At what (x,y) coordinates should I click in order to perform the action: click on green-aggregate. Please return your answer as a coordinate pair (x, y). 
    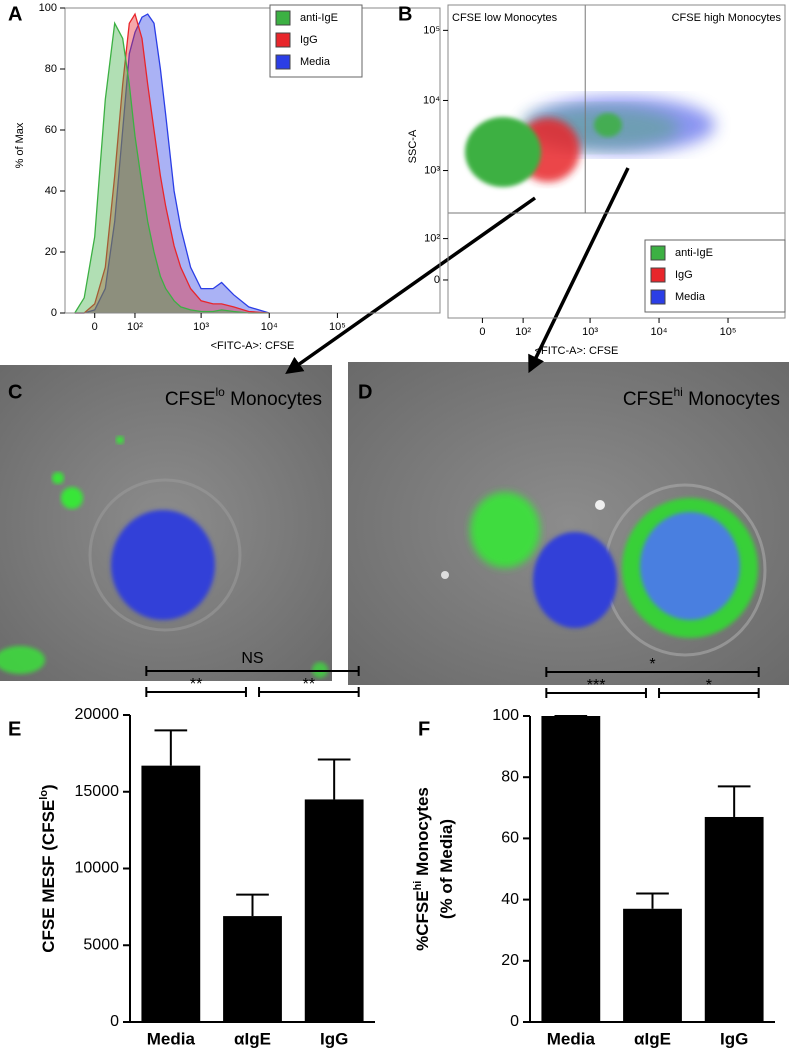
    Looking at the image, I should click on (505, 530).